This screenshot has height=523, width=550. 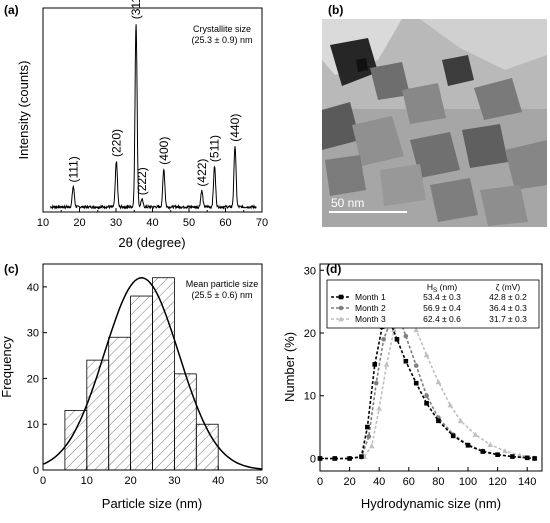 What do you see at coordinates (152, 503) in the screenshot?
I see `panel-c-x-axis-label: Particle size (nm)` at bounding box center [152, 503].